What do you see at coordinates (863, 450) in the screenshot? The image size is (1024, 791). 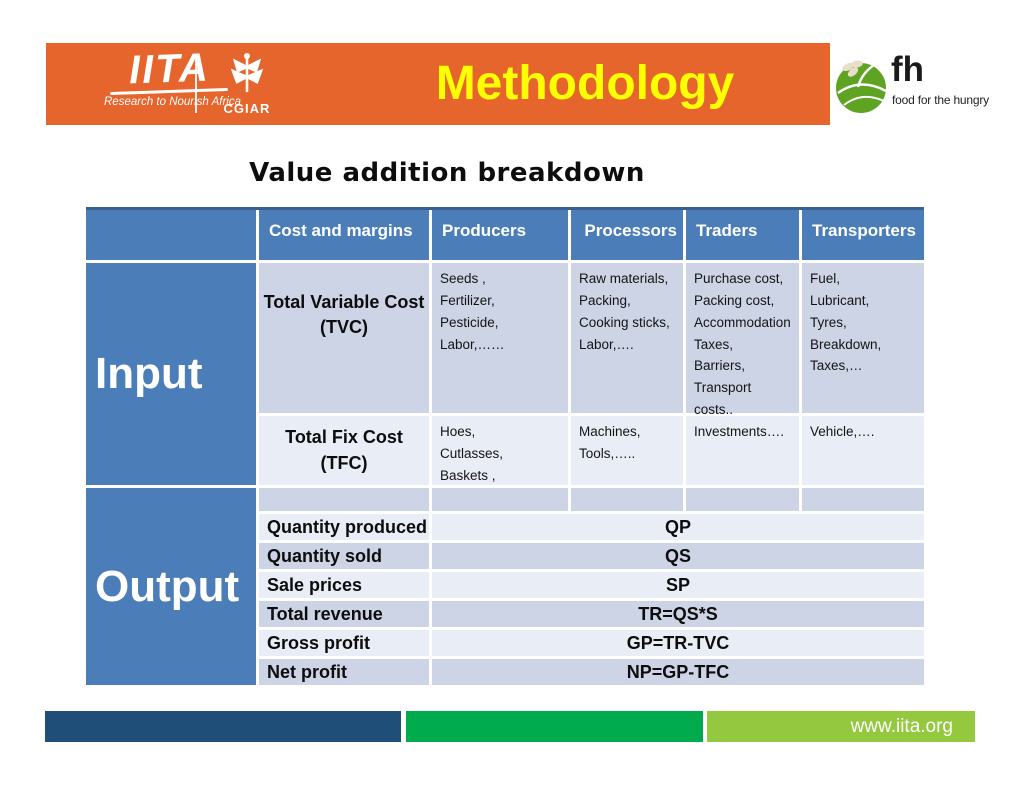 I see `tfc-transporters-cell: Vehicle,….` at bounding box center [863, 450].